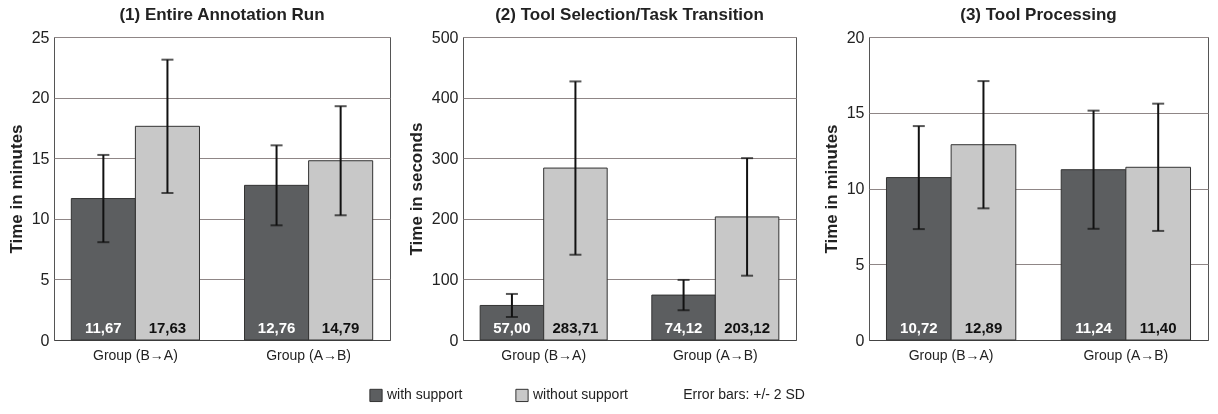 The height and width of the screenshot is (414, 1218). I want to click on legend-label: without support, so click(580, 394).